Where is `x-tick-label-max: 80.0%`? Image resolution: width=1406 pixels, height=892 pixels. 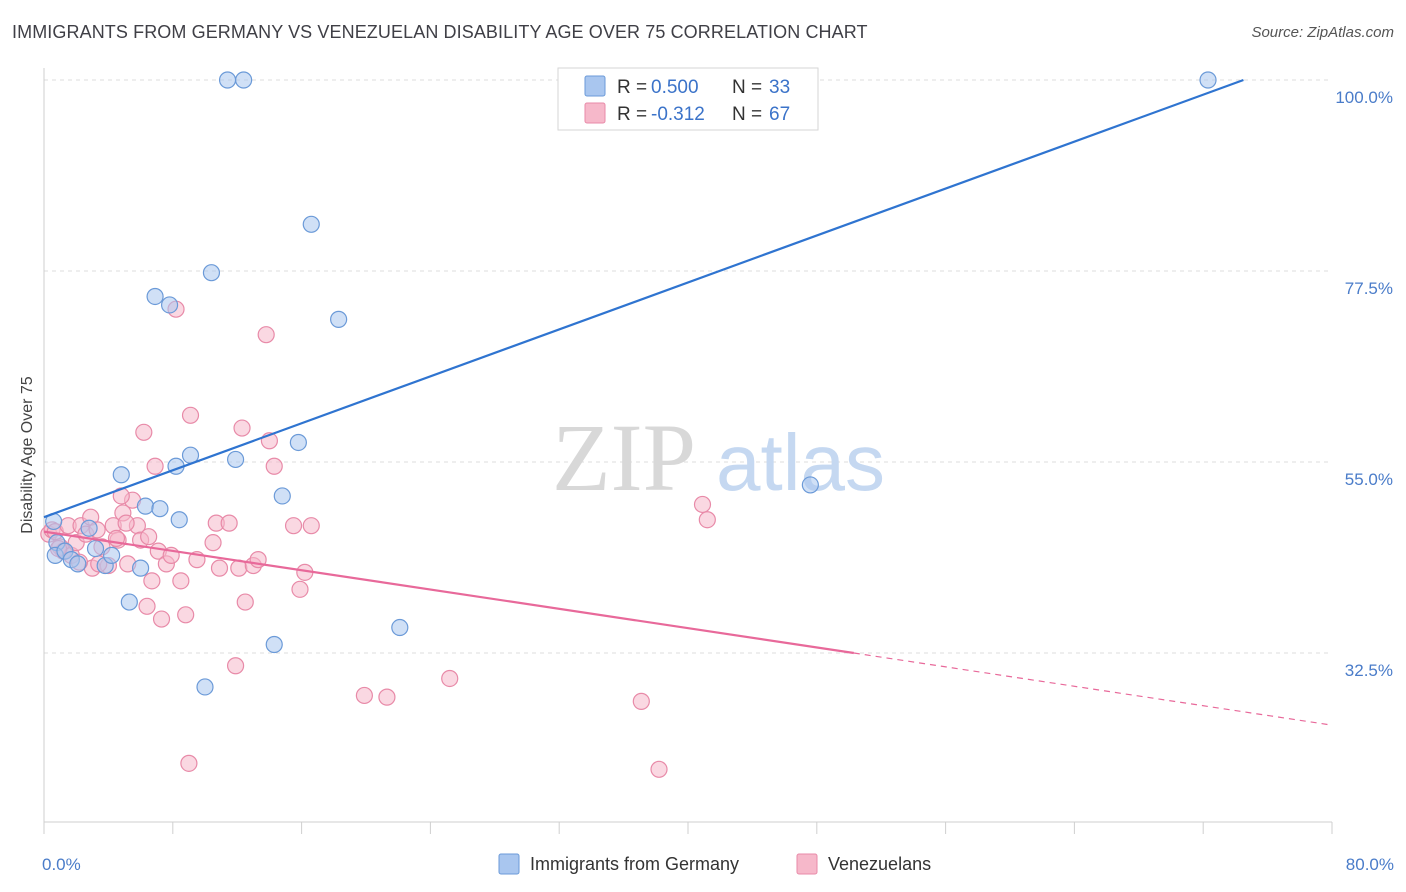 x-tick-label-max: 80.0% is located at coordinates (1370, 864).